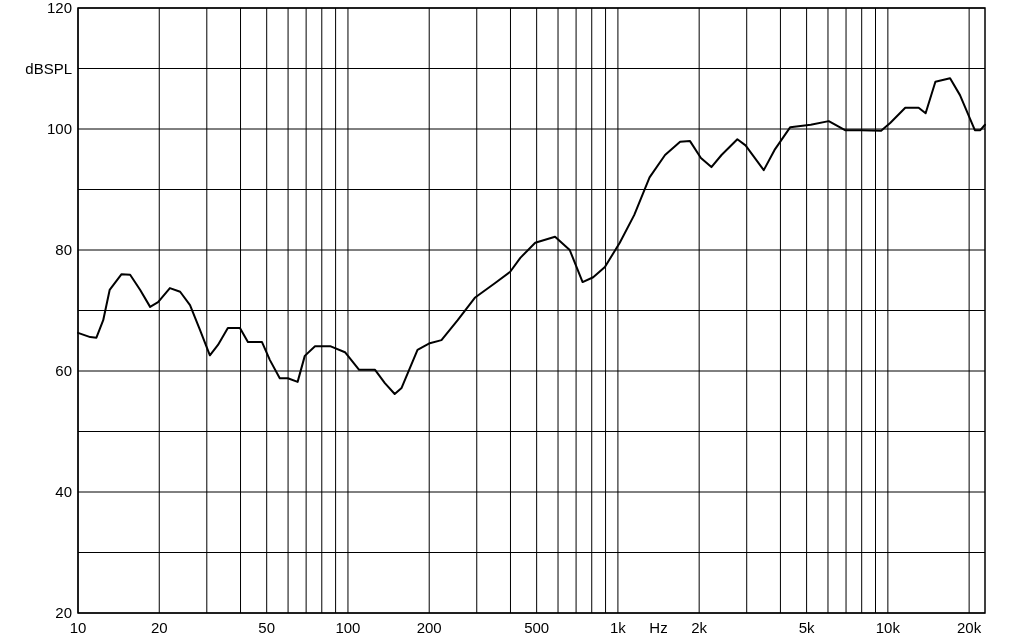  Describe the element at coordinates (658, 627) in the screenshot. I see `x-axis-title: Hz` at that location.